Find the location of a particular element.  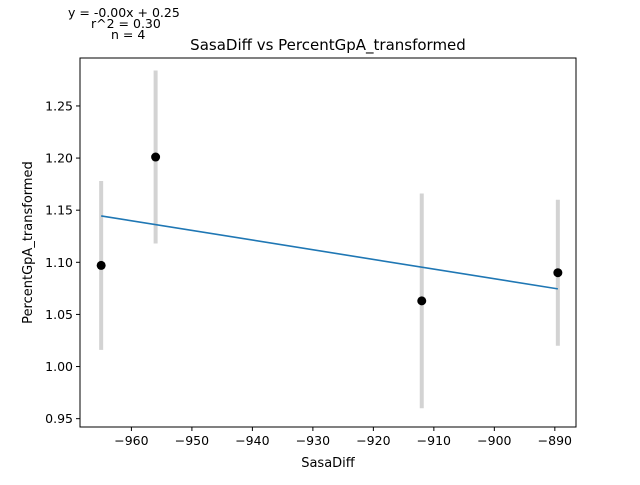

sample-count: n = 4 is located at coordinates (128, 34).